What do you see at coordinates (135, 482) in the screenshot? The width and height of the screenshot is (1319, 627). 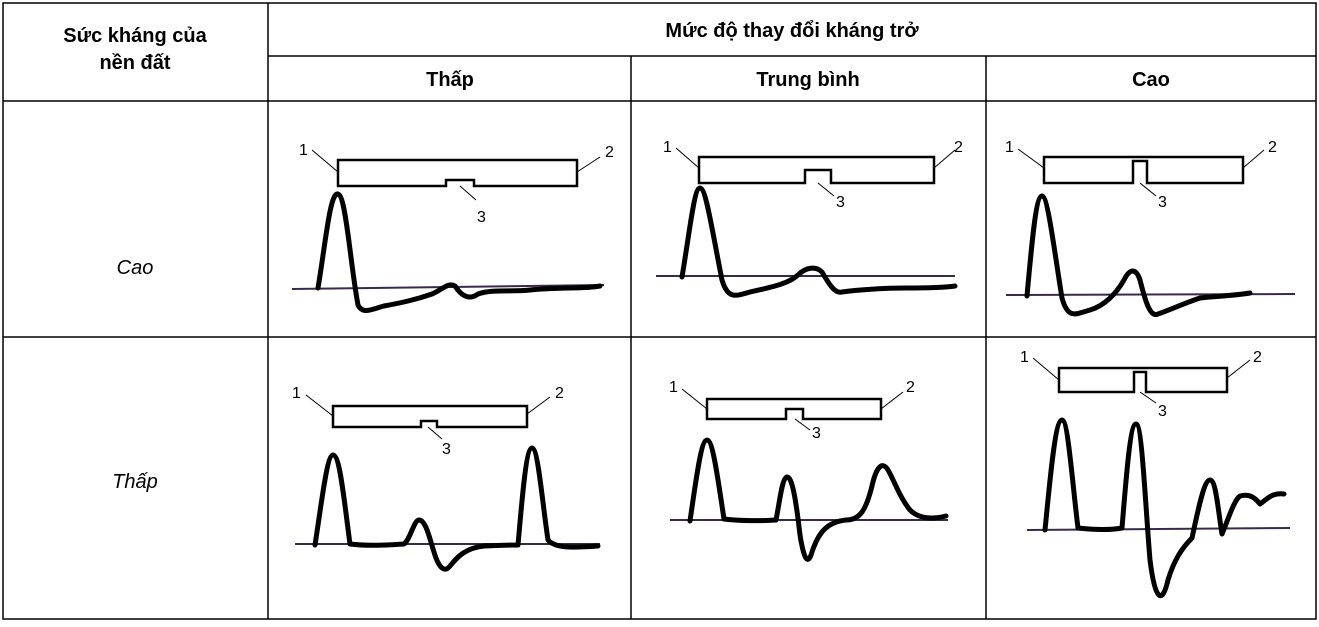 I see `row-label-low: Thấp` at bounding box center [135, 482].